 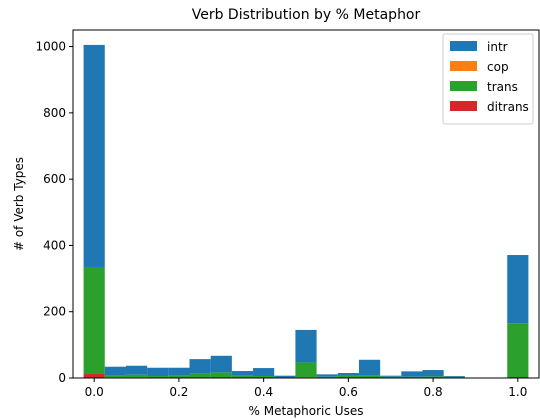 I want to click on legend-label-trans: trans, so click(x=502, y=87).